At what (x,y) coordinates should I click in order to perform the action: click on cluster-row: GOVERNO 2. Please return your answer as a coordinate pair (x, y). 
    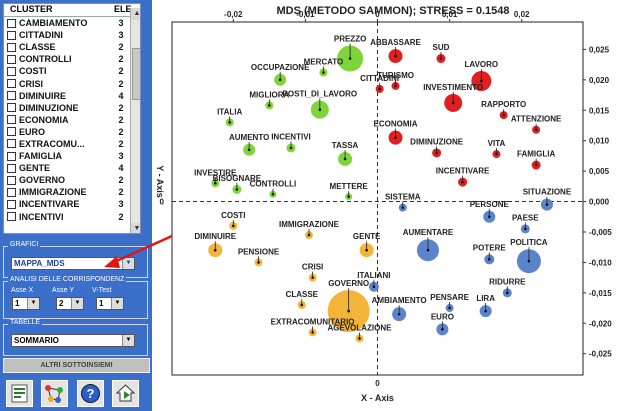
    Looking at the image, I should click on (72, 180).